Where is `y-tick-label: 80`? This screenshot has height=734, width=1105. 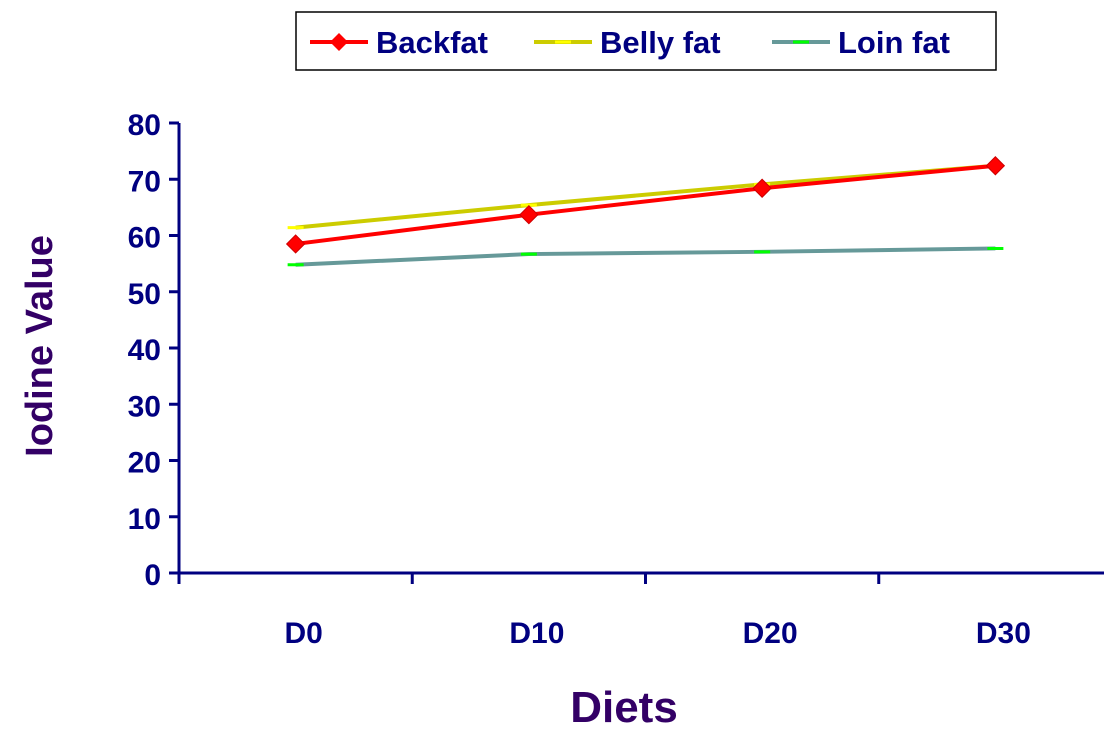 y-tick-label: 80 is located at coordinates (144, 125).